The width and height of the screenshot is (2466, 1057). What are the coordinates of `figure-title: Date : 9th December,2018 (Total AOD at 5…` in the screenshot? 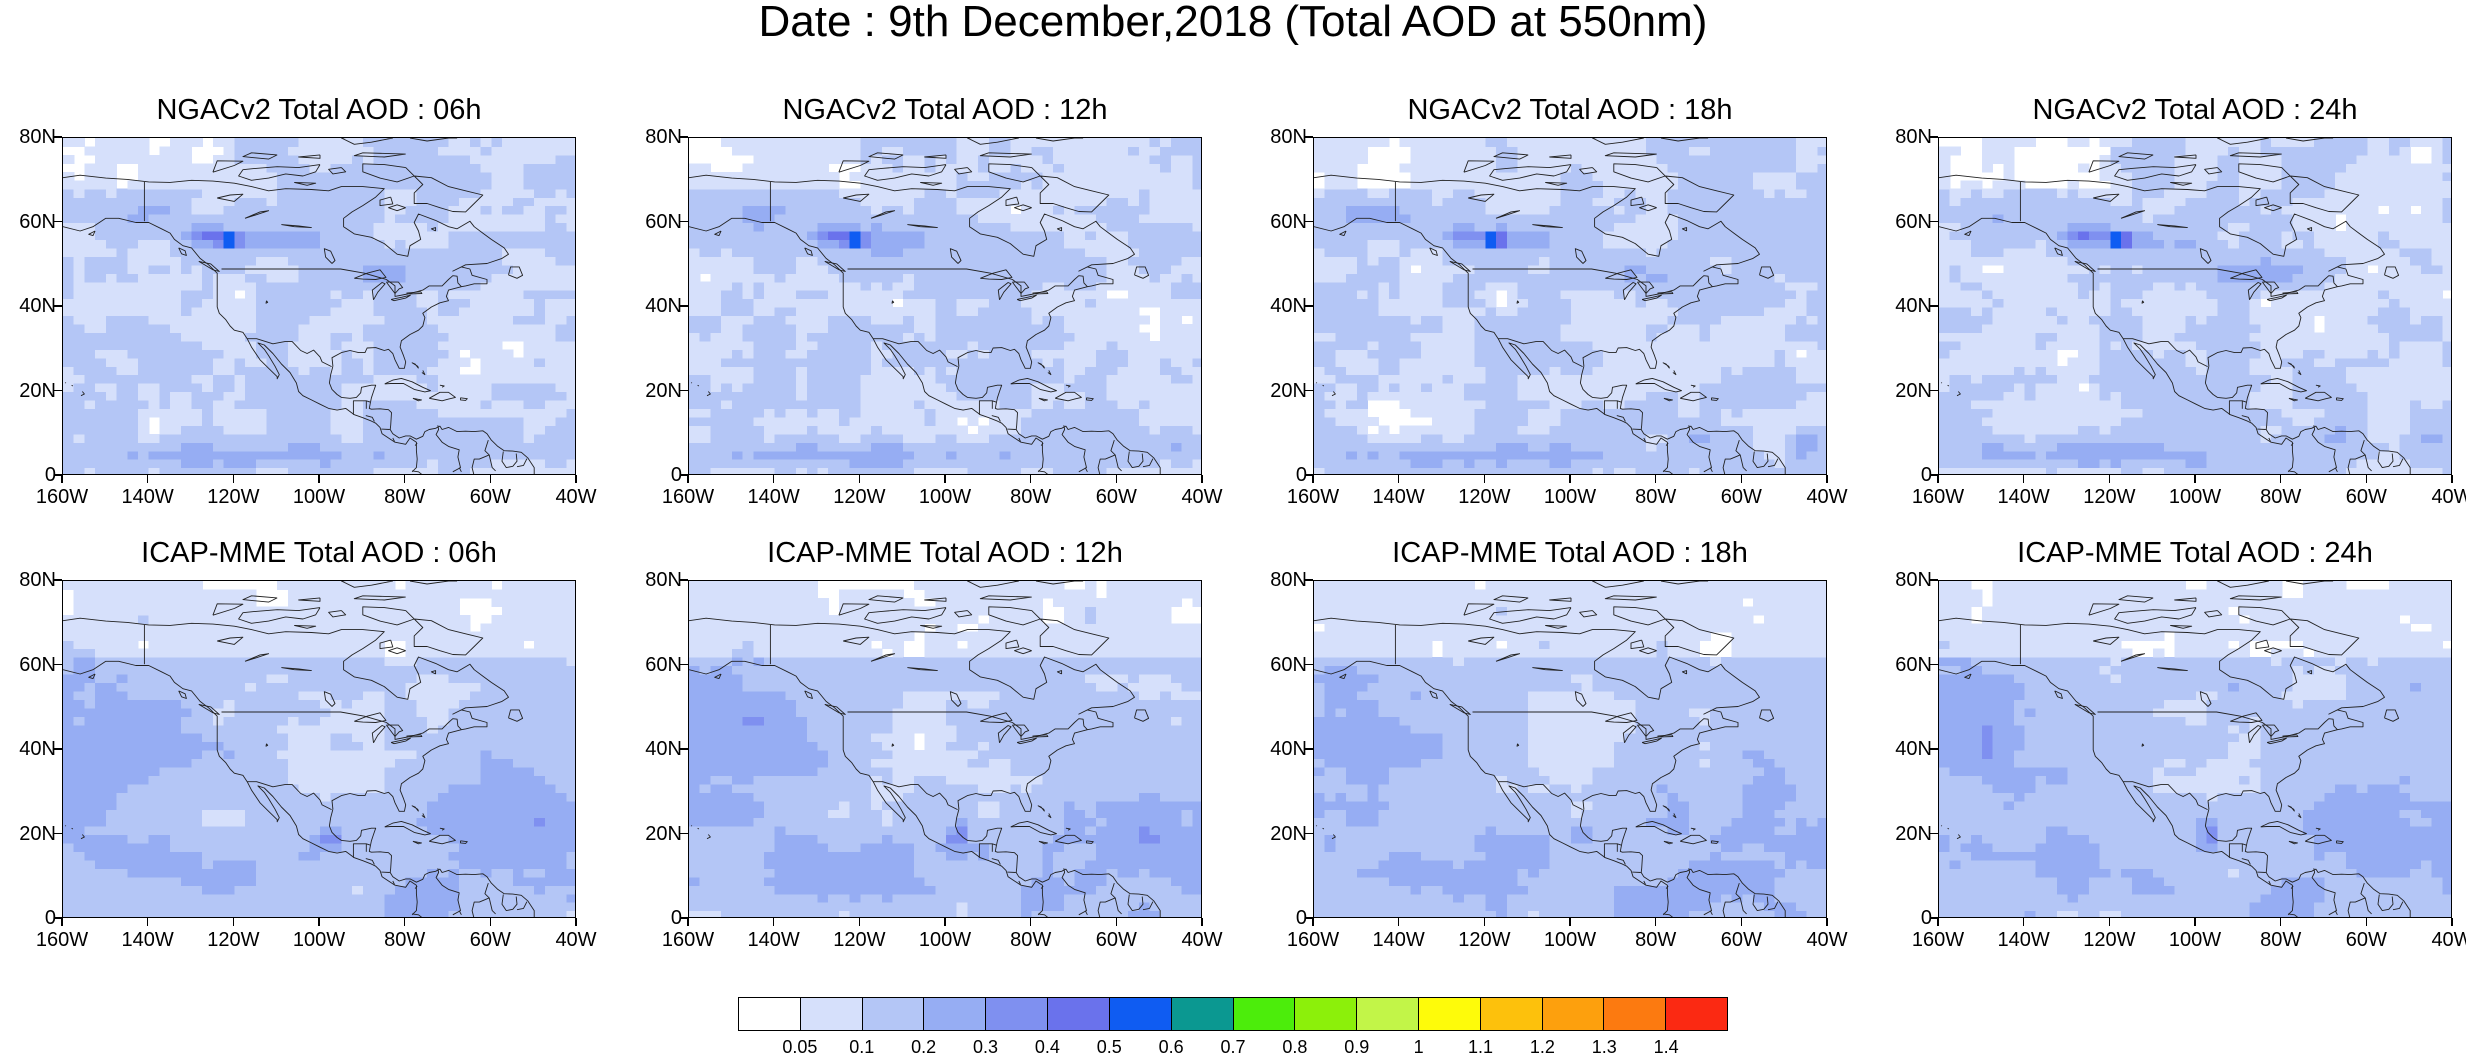 It's located at (1233, 22).